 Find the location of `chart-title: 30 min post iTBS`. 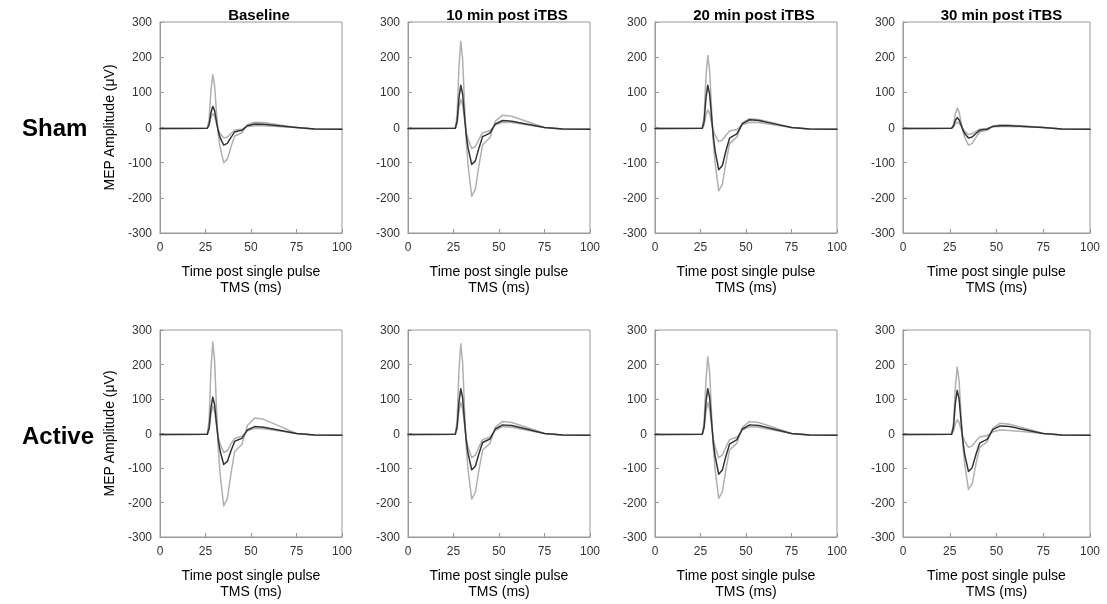

chart-title: 30 min post iTBS is located at coordinates (1001, 14).